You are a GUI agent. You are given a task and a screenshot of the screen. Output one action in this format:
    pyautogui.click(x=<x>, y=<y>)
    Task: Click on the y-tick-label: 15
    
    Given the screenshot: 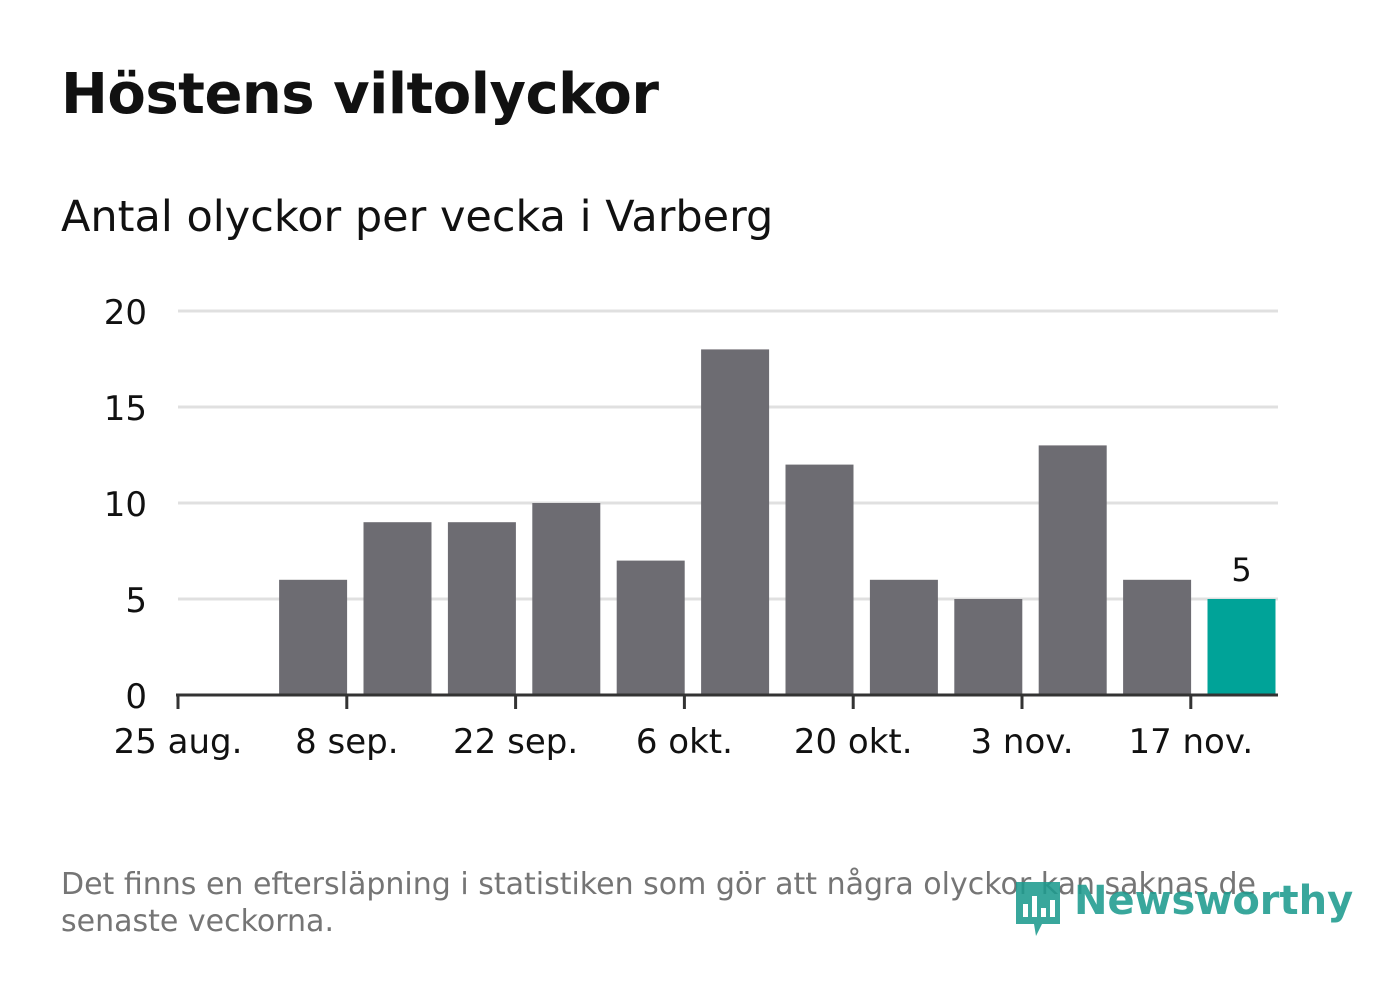 What is the action you would take?
    pyautogui.click(x=125, y=409)
    